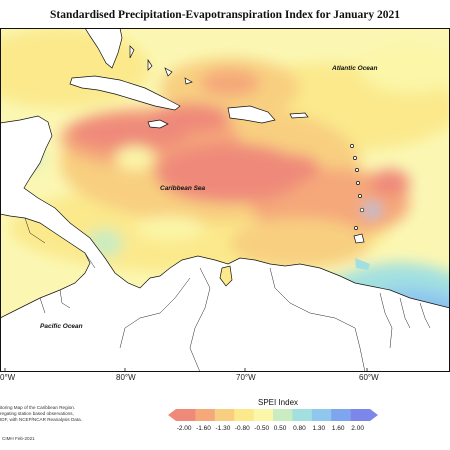 The height and width of the screenshot is (450, 450). What do you see at coordinates (369, 377) in the screenshot?
I see `longitude-label-60w: 60°W` at bounding box center [369, 377].